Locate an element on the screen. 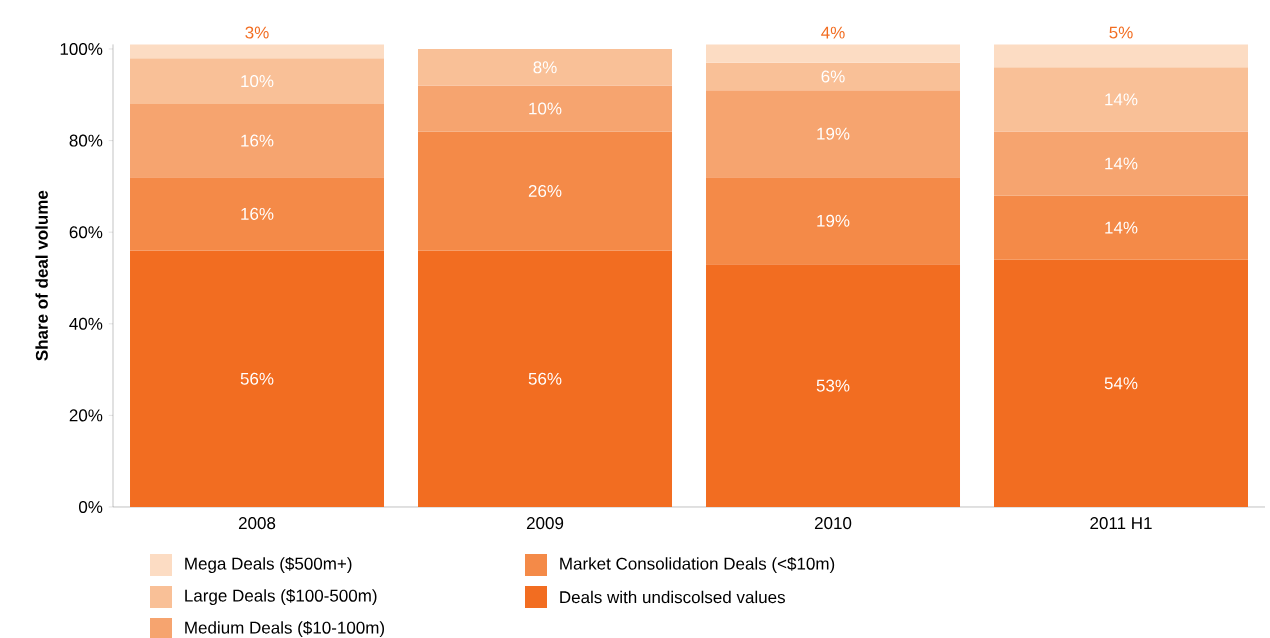 The width and height of the screenshot is (1270, 638). x-tick-label: 2009 is located at coordinates (545, 523).